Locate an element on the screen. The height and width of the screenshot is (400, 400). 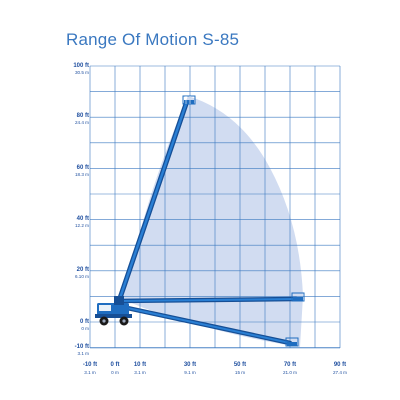
platform-below-grade is located at coordinates (292, 342).